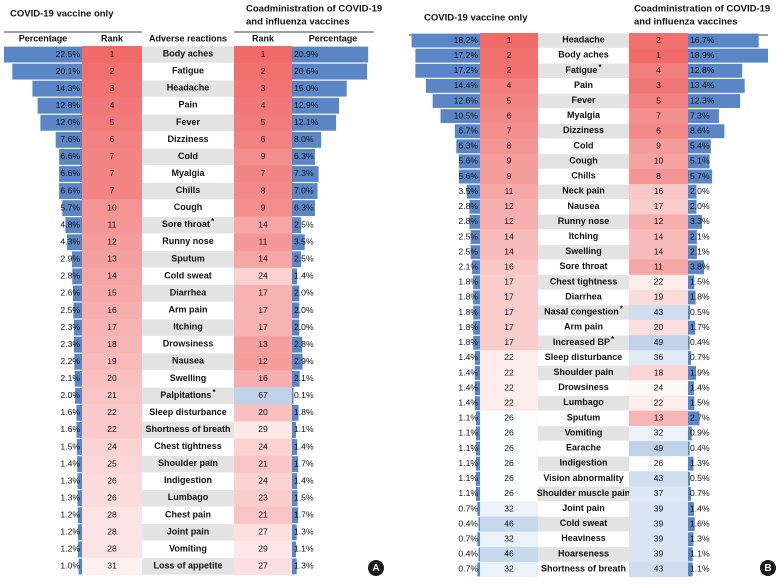  I want to click on pct-right-label: 2.0%, so click(304, 293).